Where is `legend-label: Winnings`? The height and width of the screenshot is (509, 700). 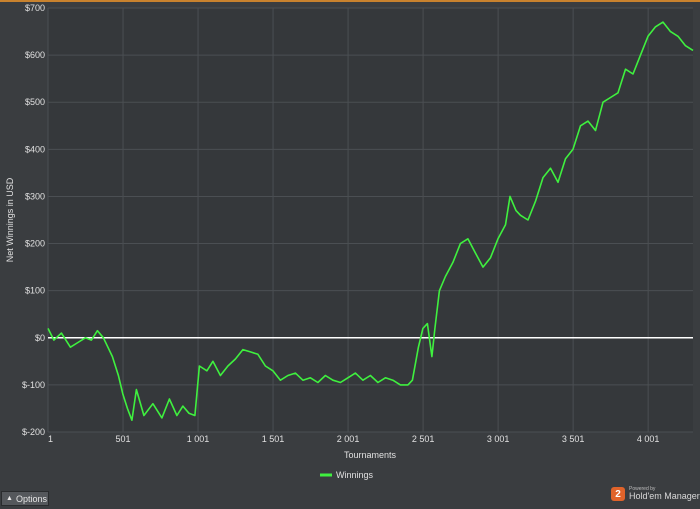
legend-label: Winnings is located at coordinates (355, 475).